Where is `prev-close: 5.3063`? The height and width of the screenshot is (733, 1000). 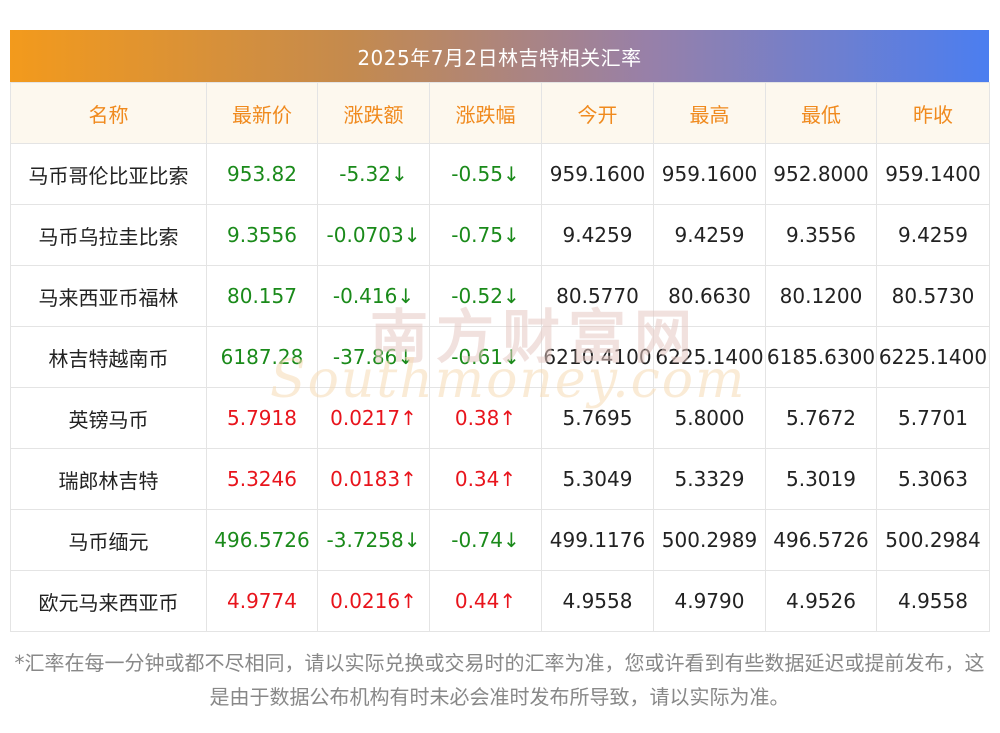
prev-close: 5.3063 is located at coordinates (933, 479).